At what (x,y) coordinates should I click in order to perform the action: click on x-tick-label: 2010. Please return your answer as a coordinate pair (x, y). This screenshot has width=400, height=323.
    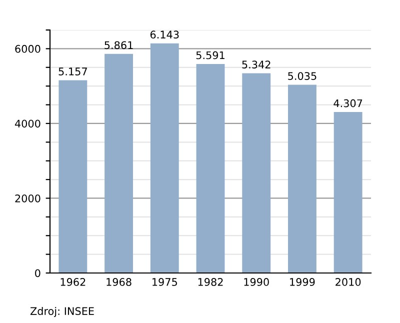
    Looking at the image, I should click on (348, 282).